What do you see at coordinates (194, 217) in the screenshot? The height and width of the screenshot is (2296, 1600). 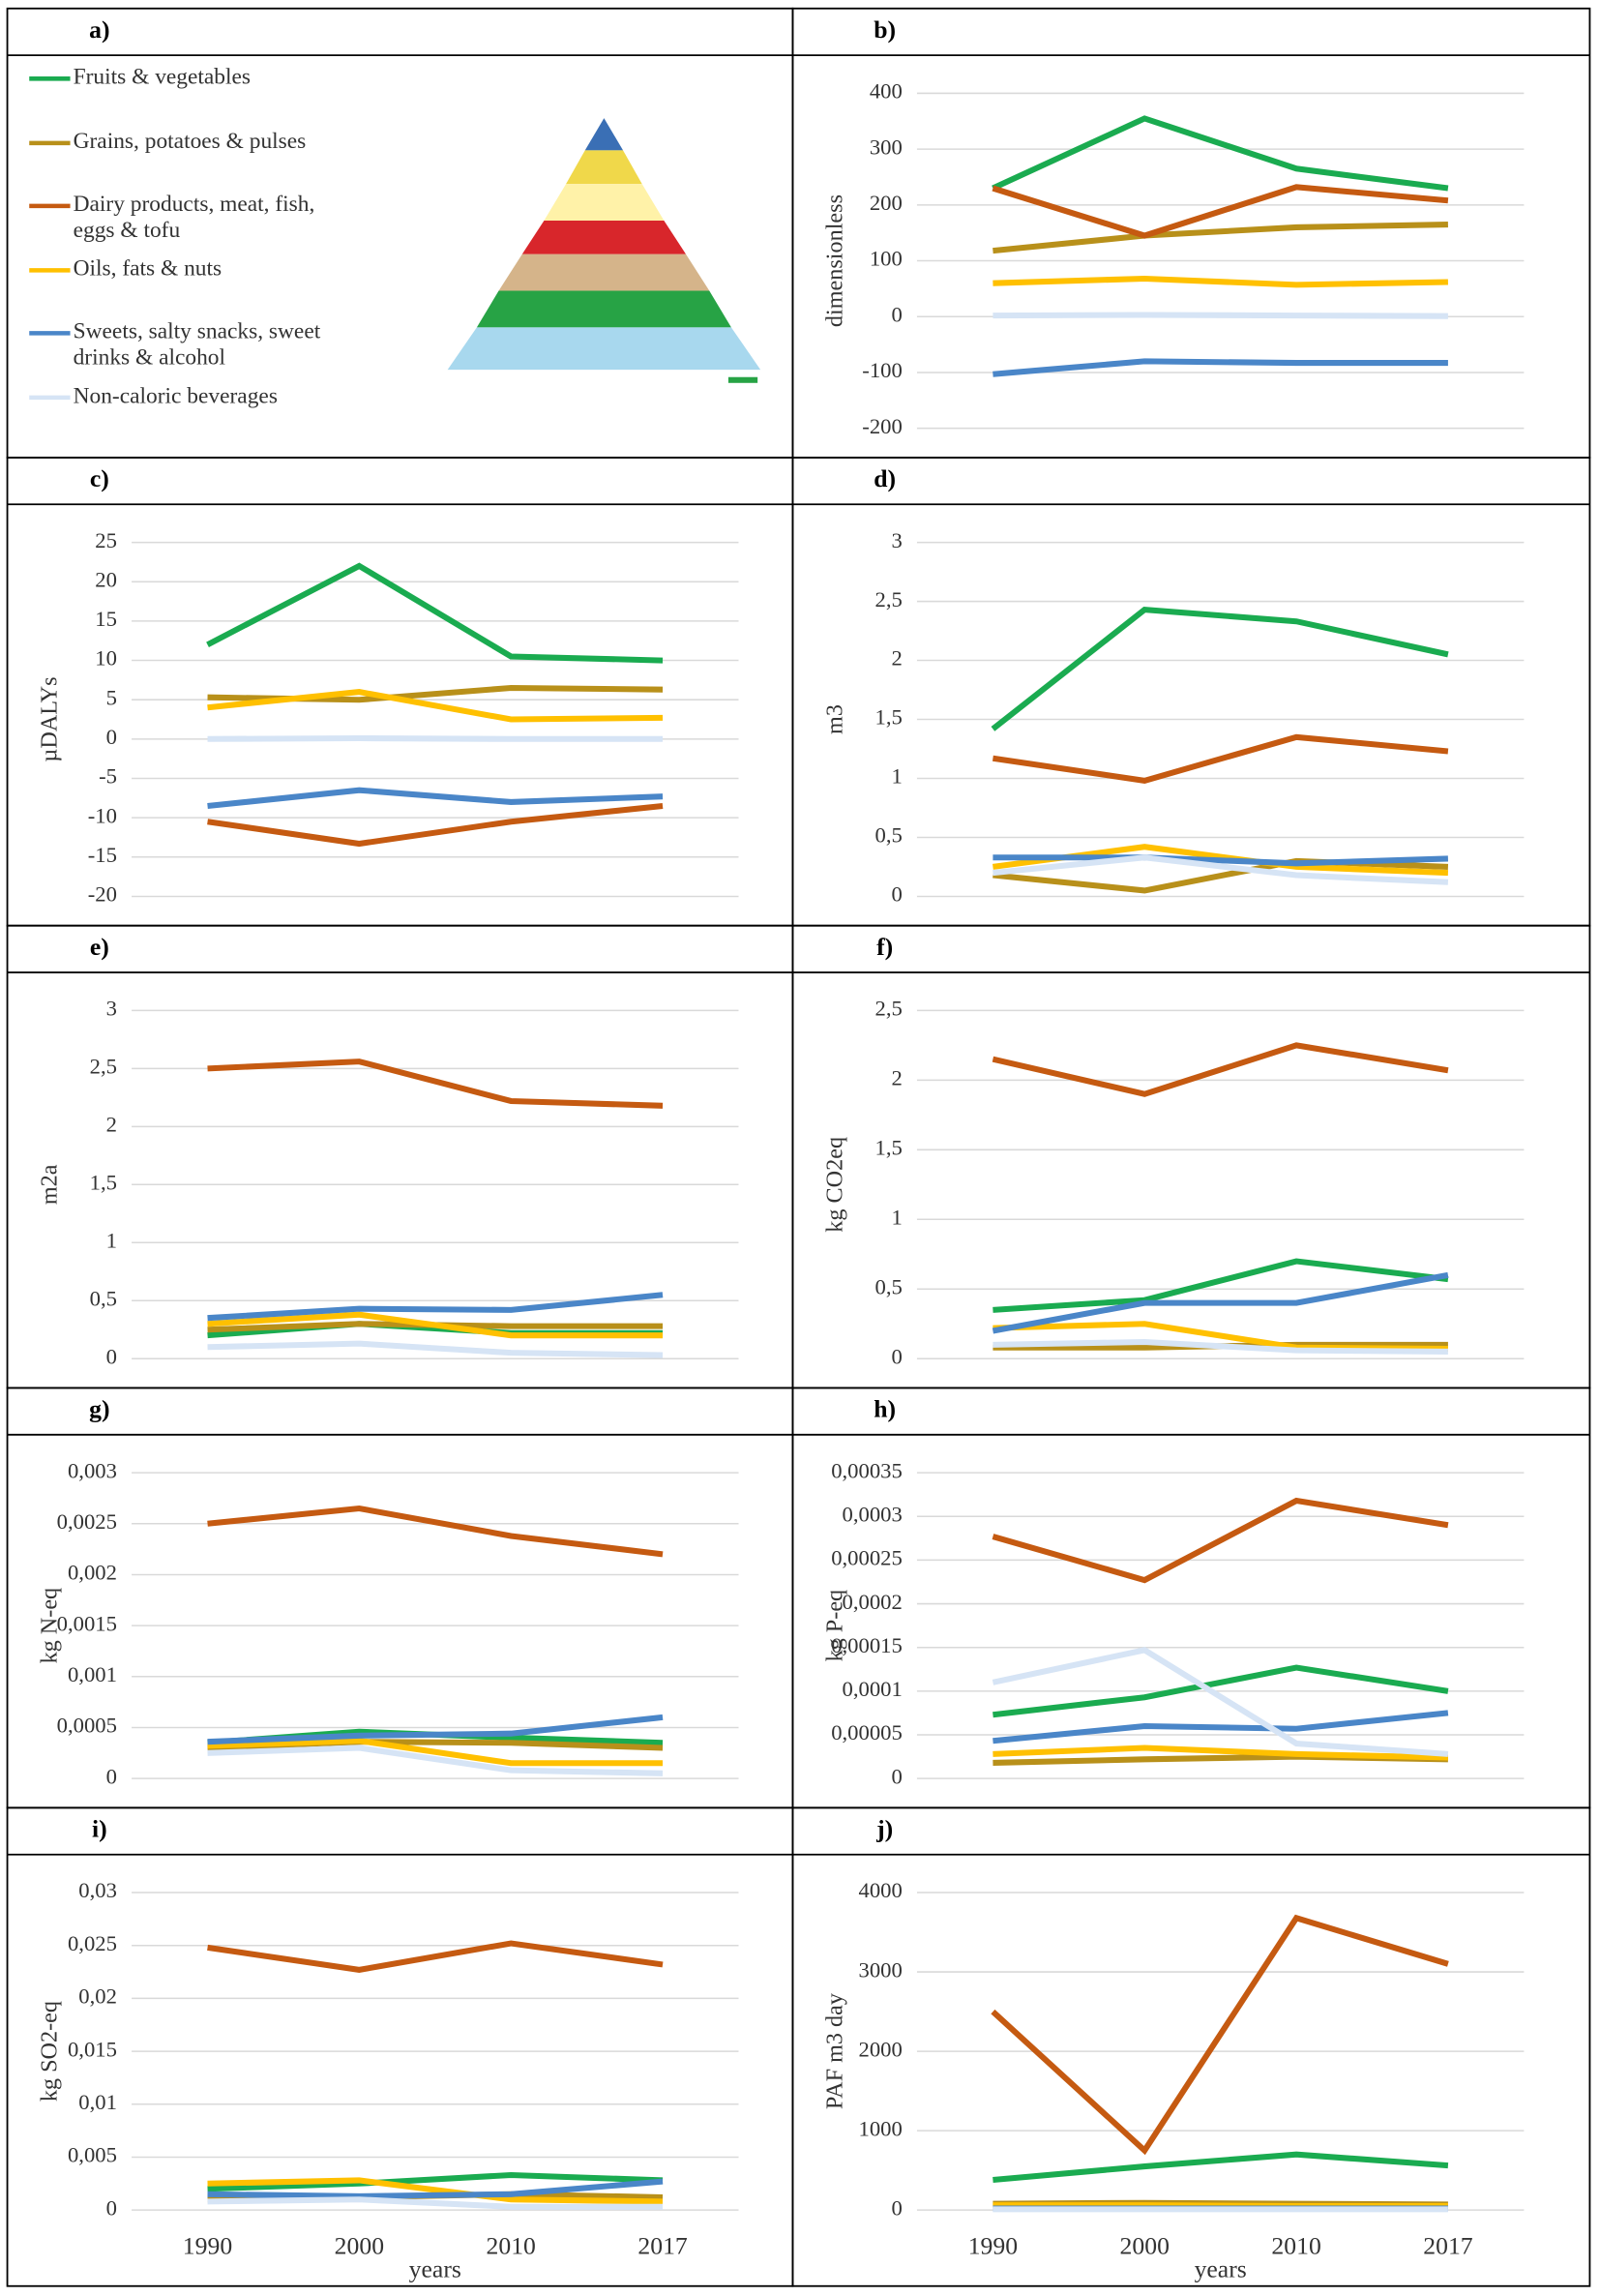 I see `legend-label: Dairy products, meat, fish, eggs & tofu` at bounding box center [194, 217].